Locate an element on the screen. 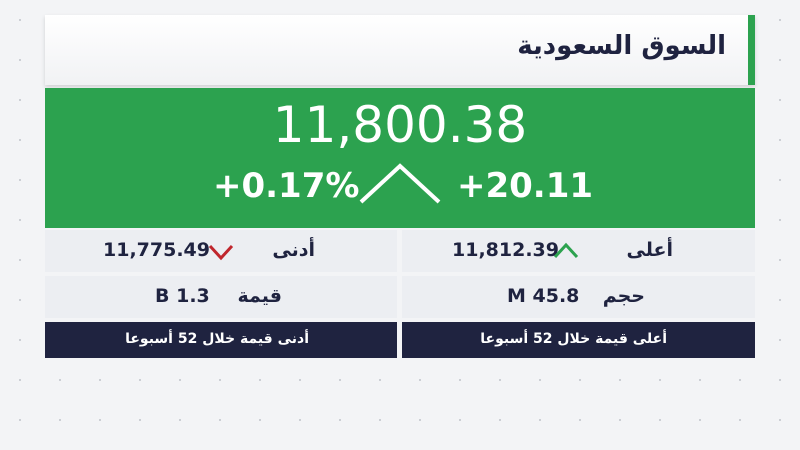 This screenshot has width=800, height=450. turnover-cell: B 1.3 قيمة is located at coordinates (221, 297).